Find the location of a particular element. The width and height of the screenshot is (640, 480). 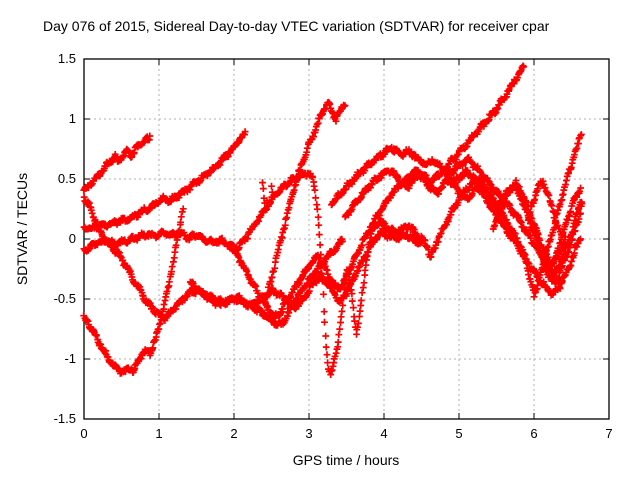

y-tick-label: 0 is located at coordinates (72, 238).